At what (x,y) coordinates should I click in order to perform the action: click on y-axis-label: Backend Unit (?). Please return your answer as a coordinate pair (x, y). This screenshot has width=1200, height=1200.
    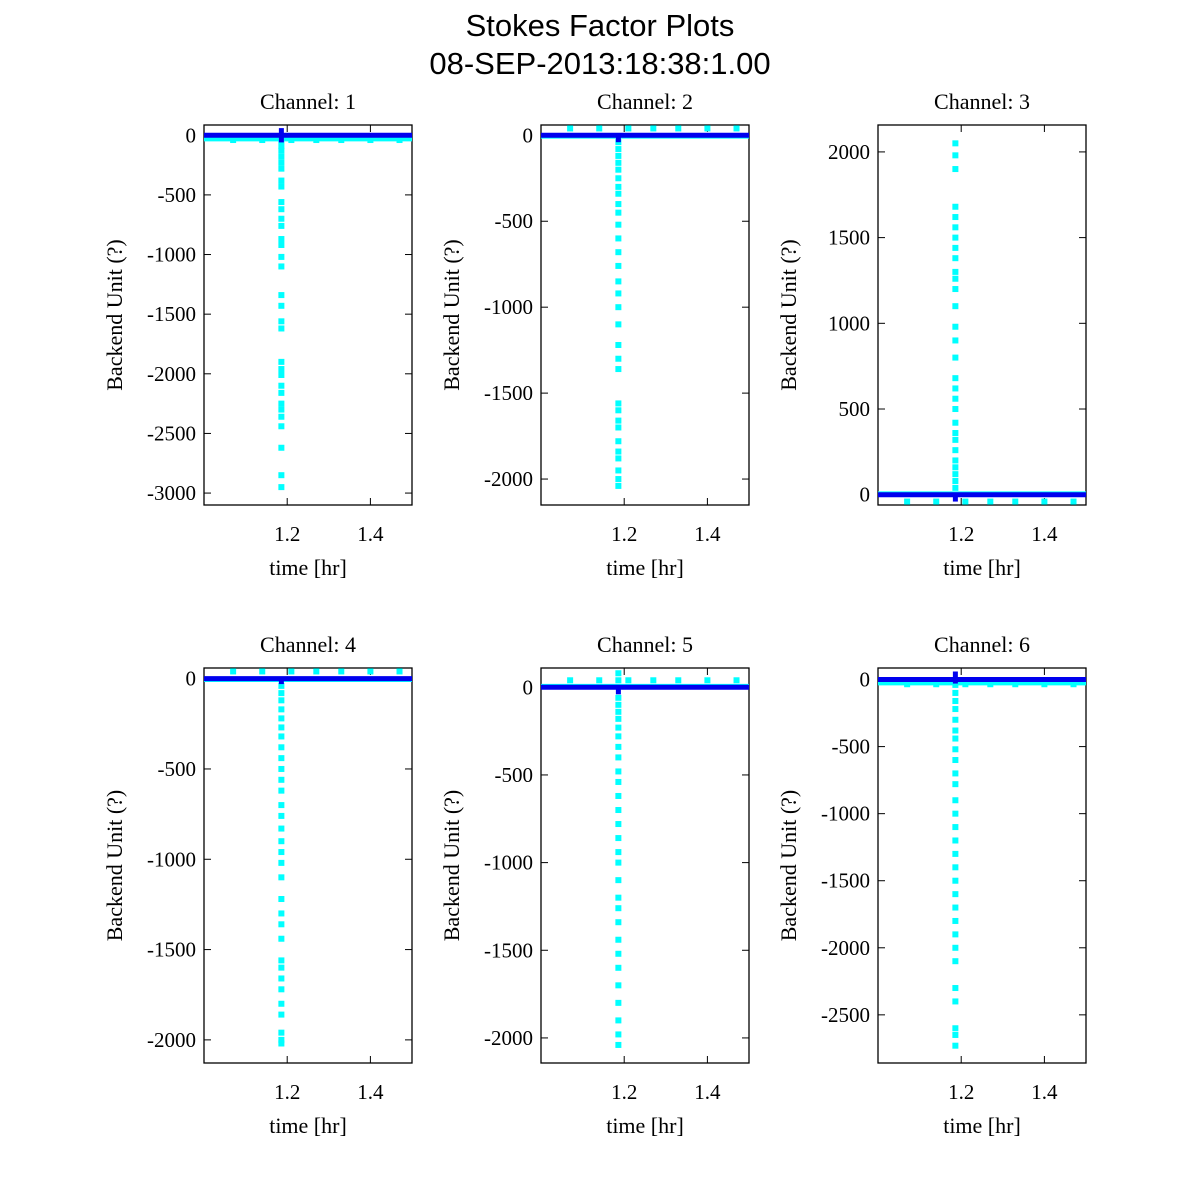
    Looking at the image, I should click on (788, 315).